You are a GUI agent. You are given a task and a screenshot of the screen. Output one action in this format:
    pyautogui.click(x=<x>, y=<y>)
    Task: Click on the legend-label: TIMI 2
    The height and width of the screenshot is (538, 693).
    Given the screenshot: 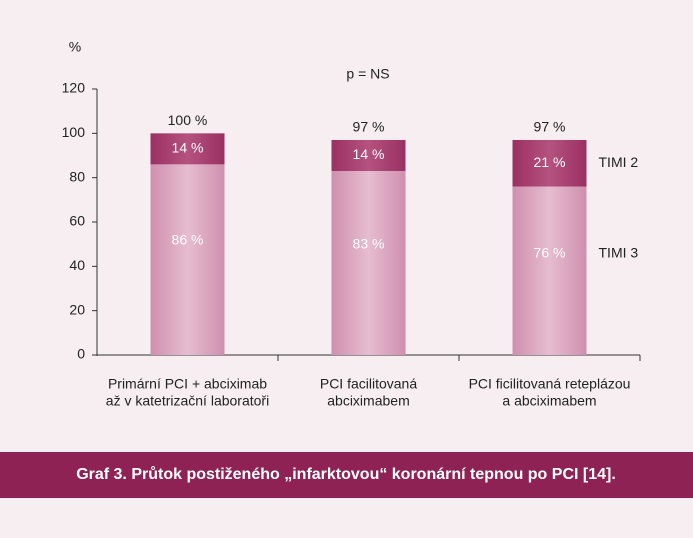 What is the action you would take?
    pyautogui.click(x=619, y=162)
    